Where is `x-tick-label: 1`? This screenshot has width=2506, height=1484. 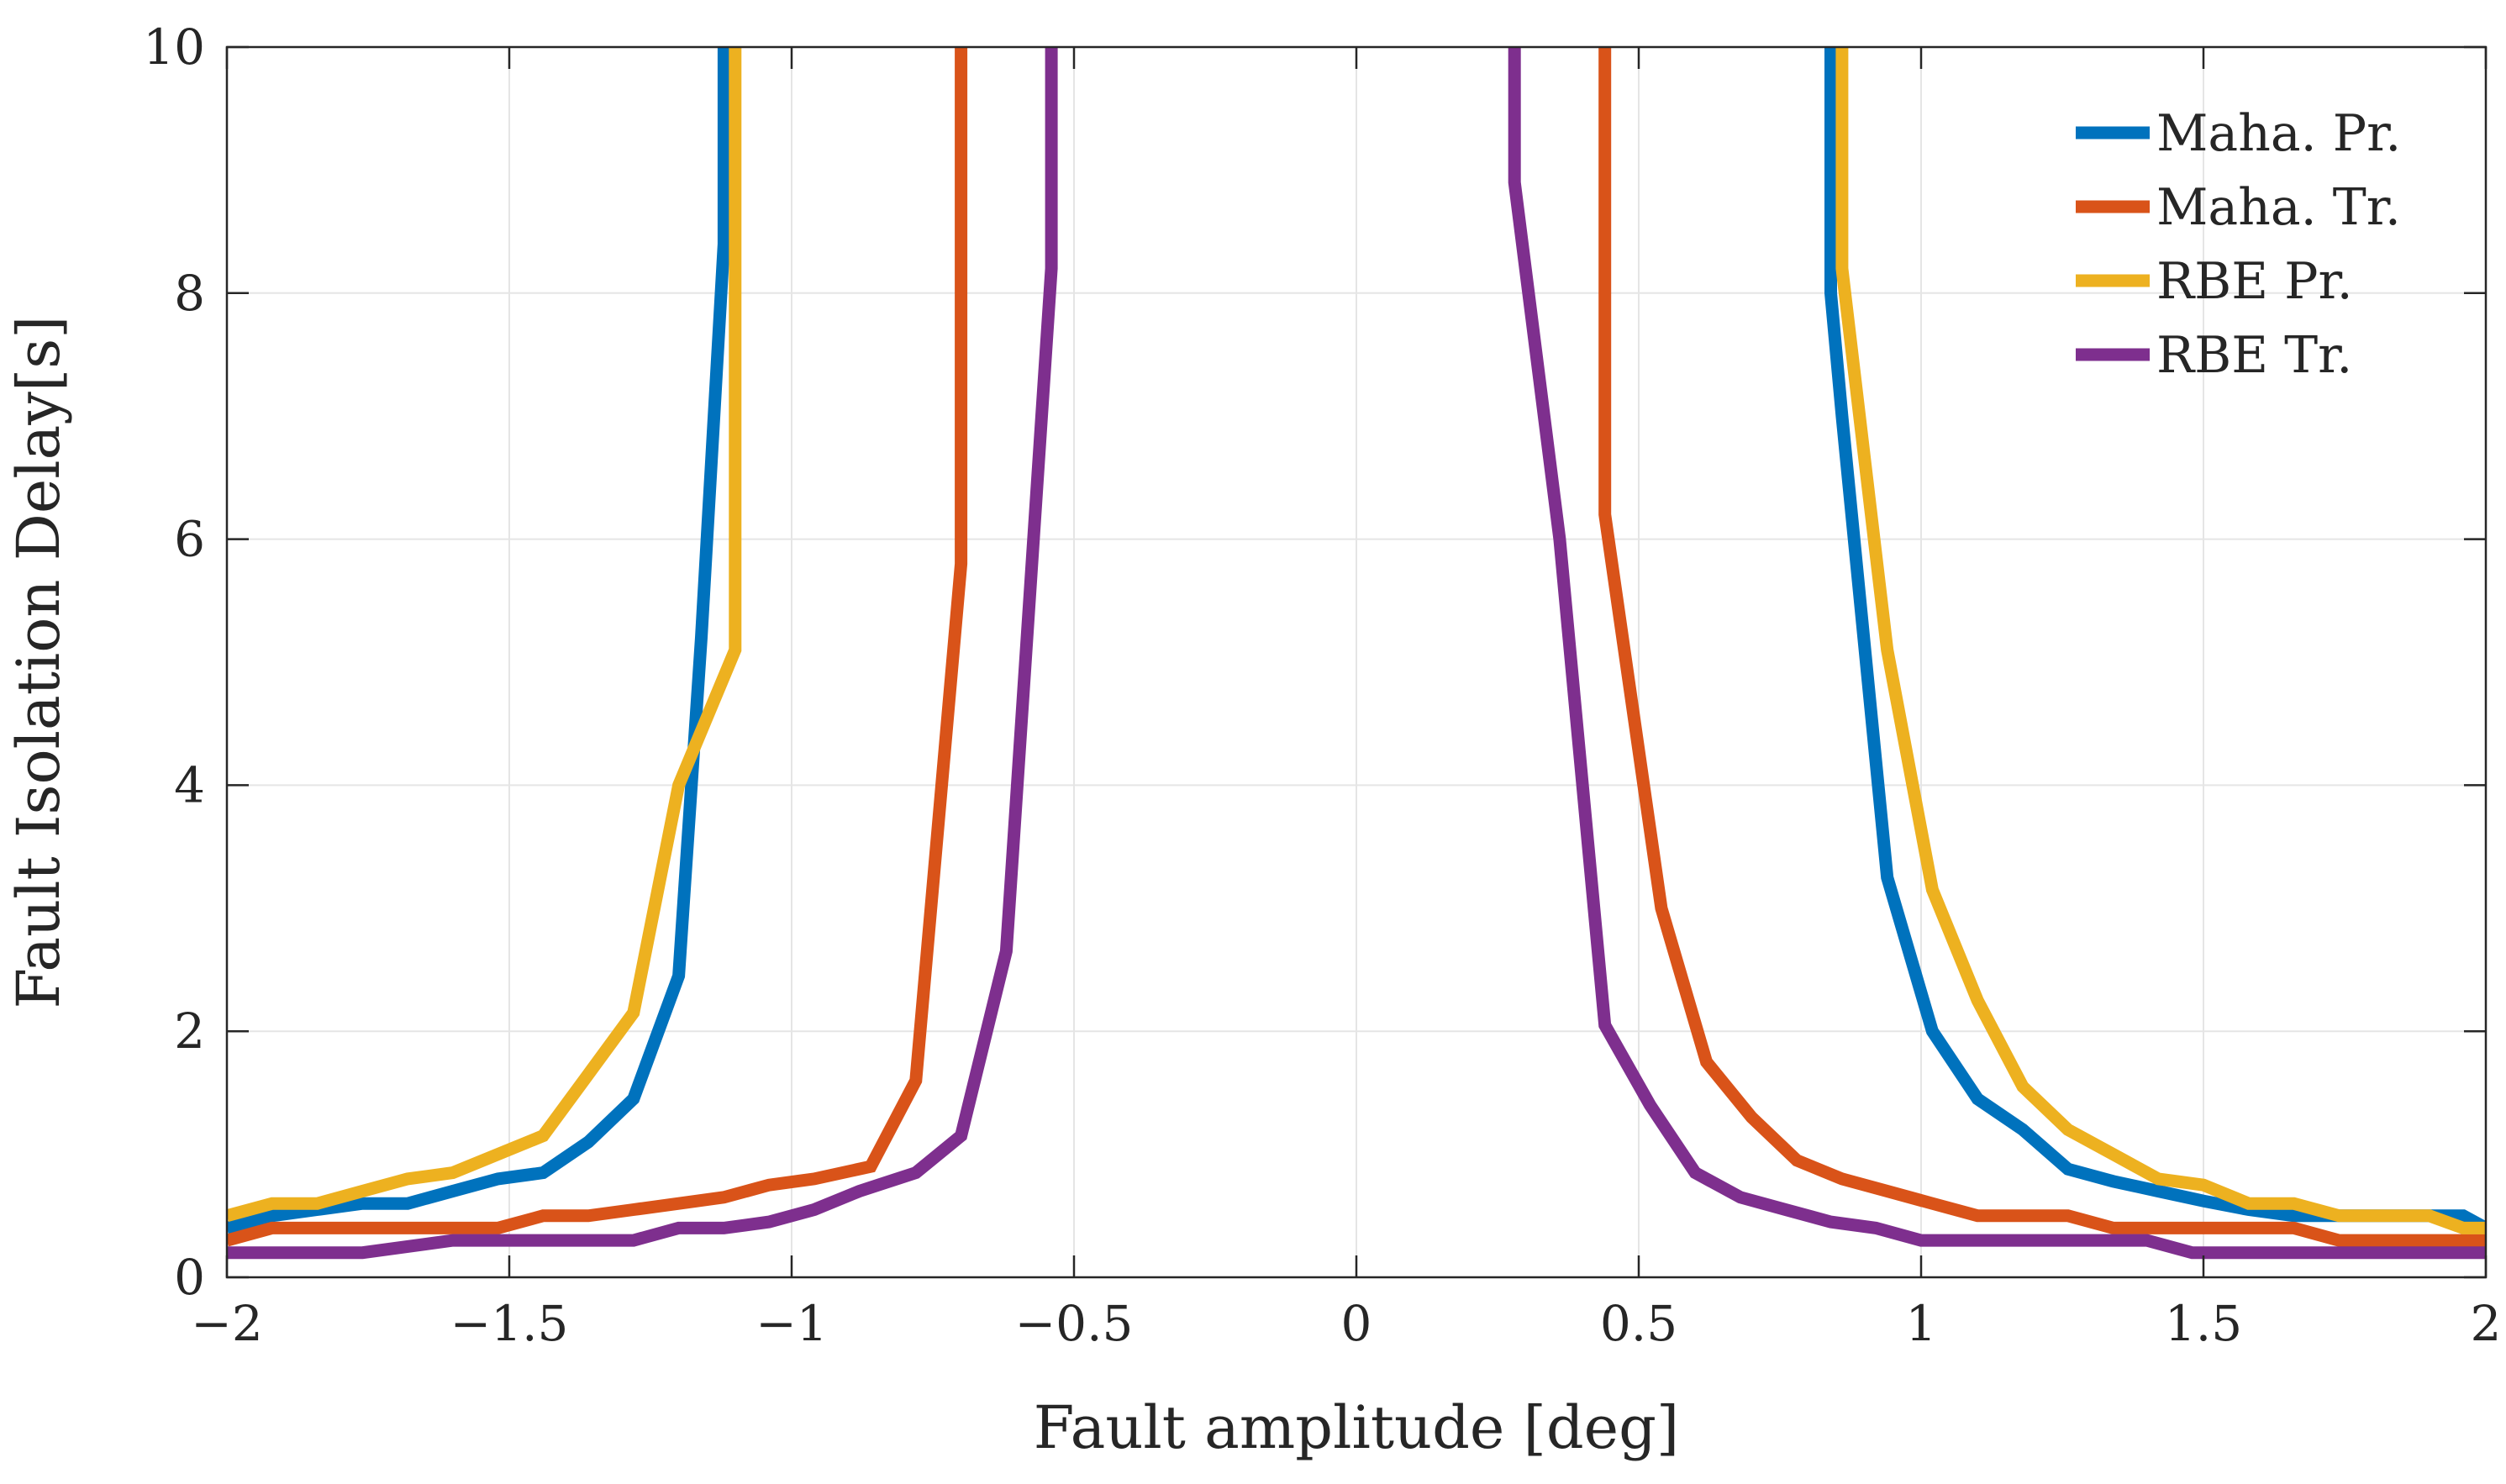
x-tick-label: 1 is located at coordinates (1921, 1324).